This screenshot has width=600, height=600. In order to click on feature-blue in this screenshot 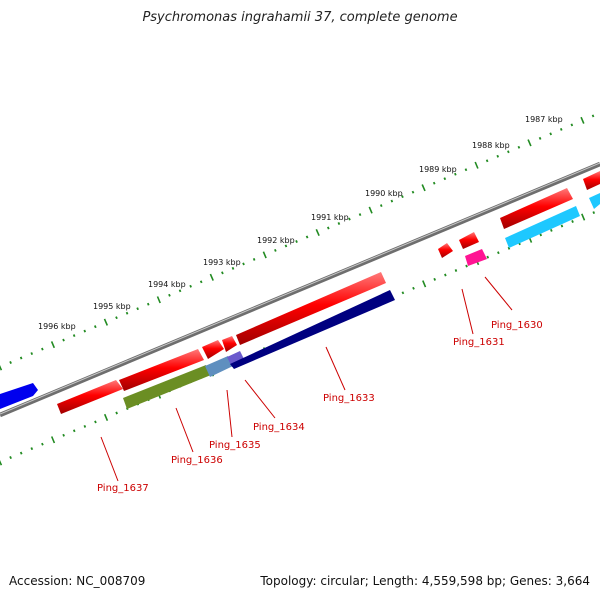, I will do `click(19, 396)`.